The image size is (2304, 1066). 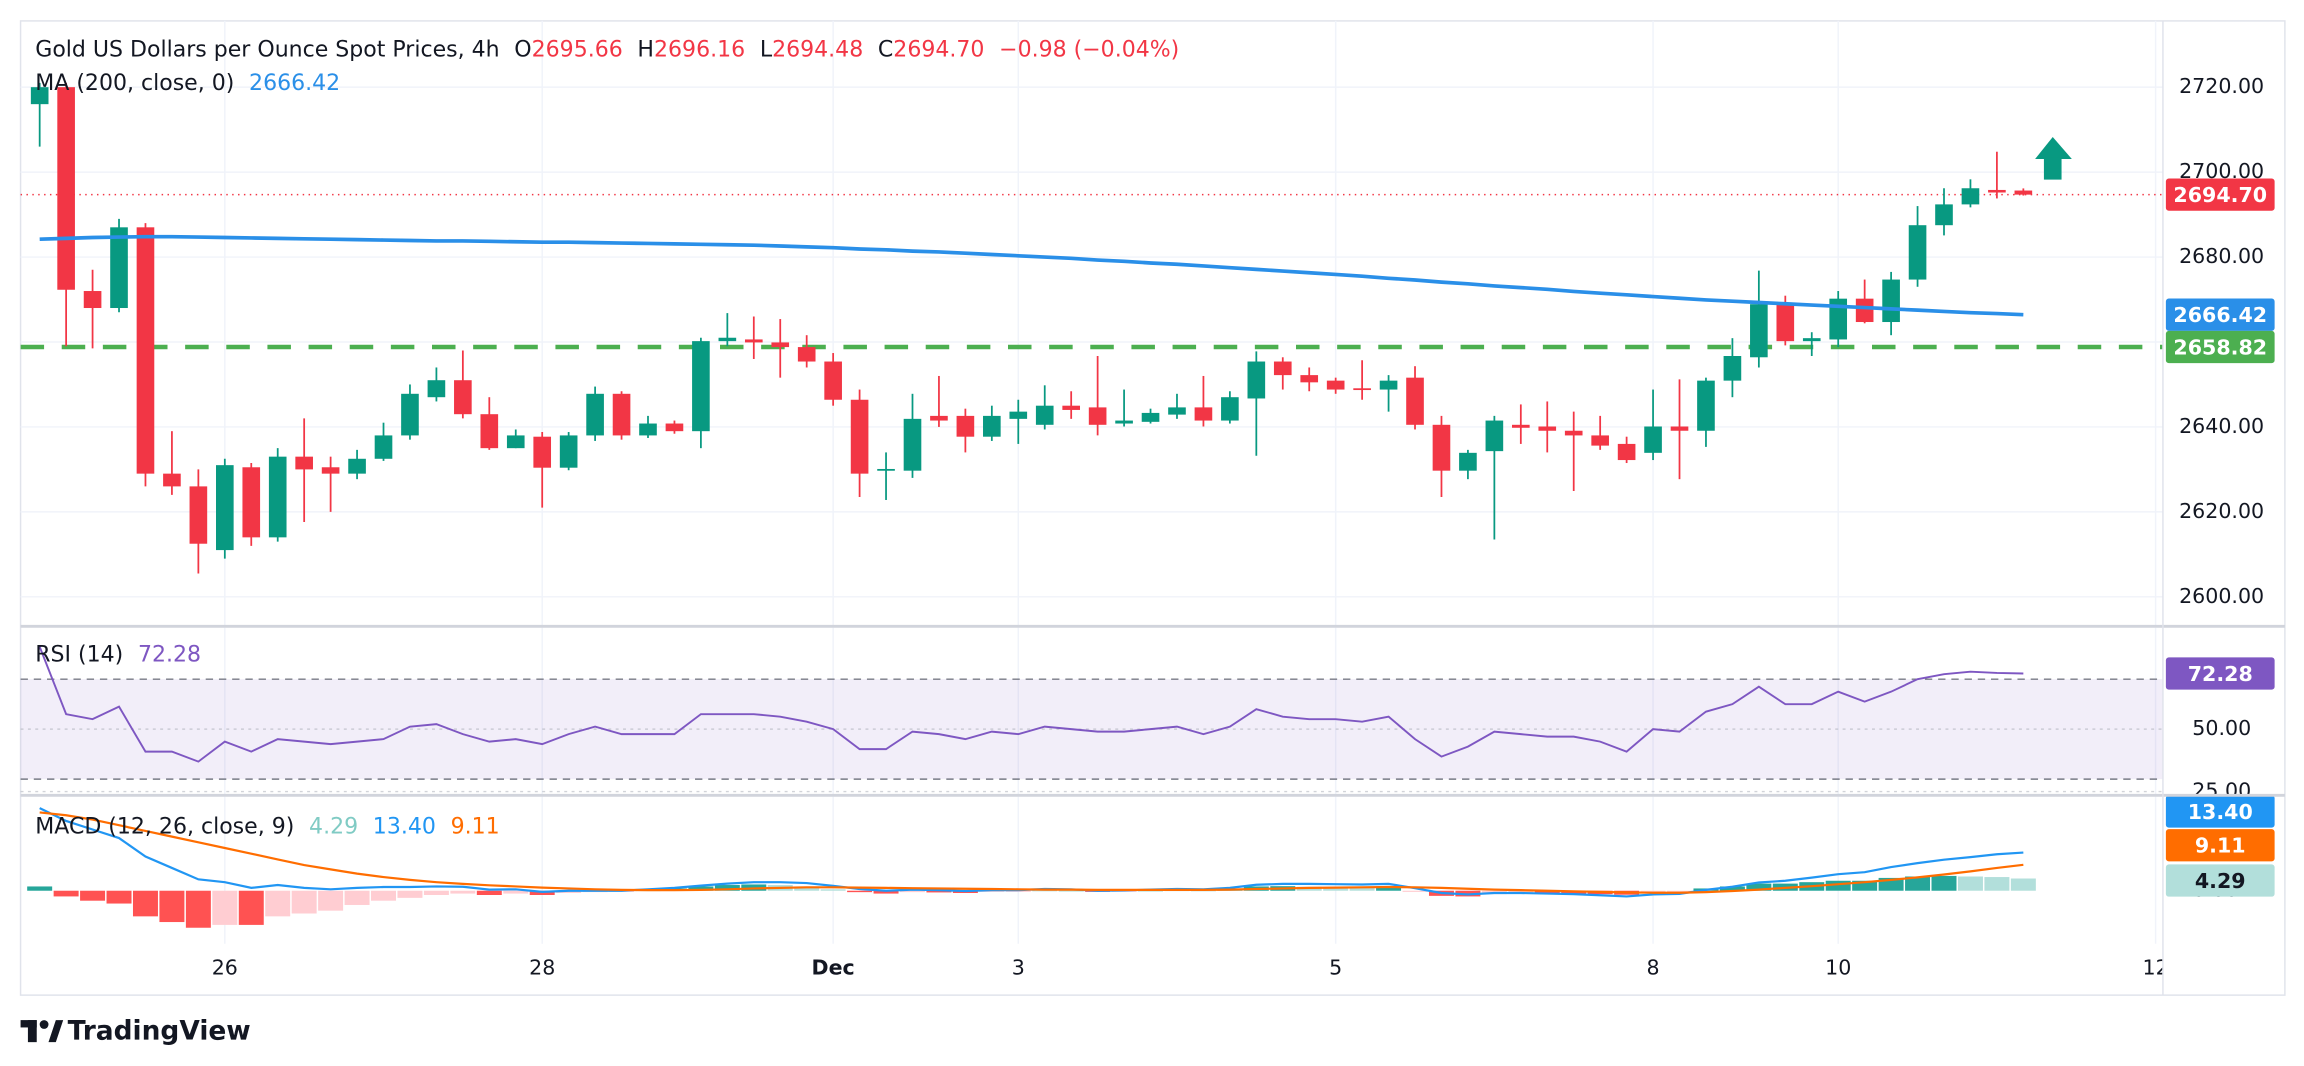 I want to click on macd-name: MACD (12, 26, close, 9), so click(x=164, y=827).